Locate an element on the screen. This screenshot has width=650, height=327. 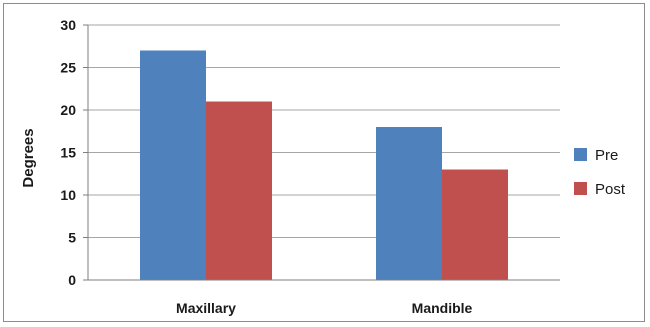
y-tick-label: 5 is located at coordinates (72, 238).